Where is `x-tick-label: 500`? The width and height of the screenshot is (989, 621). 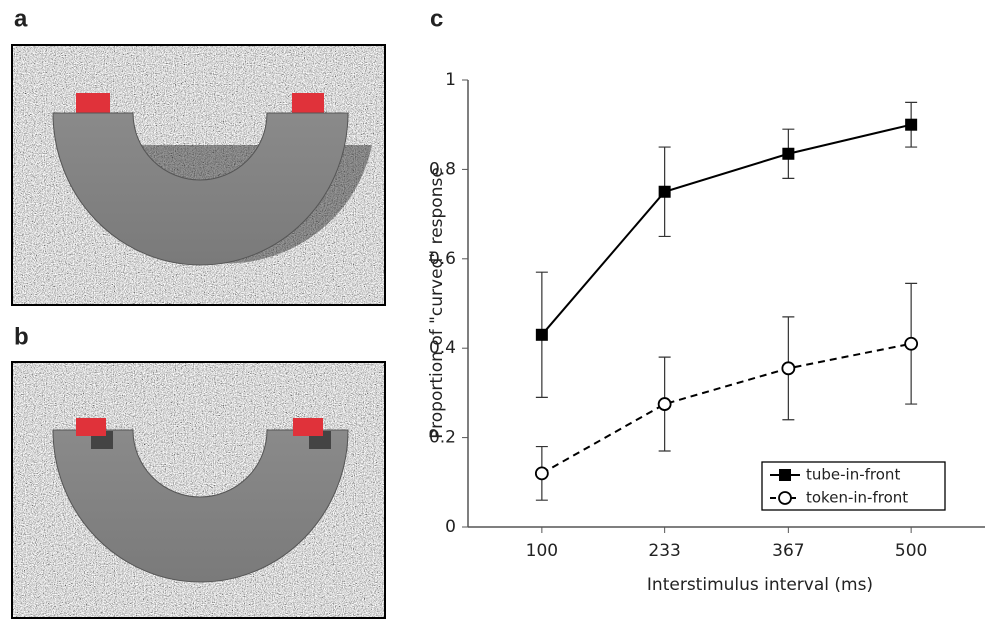 x-tick-label: 500 is located at coordinates (911, 551).